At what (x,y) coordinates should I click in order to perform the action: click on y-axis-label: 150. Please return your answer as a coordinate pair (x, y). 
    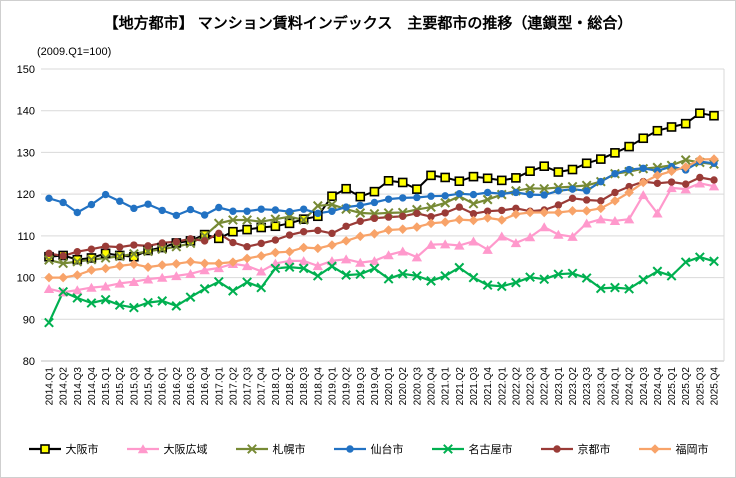
    Looking at the image, I should click on (26, 70).